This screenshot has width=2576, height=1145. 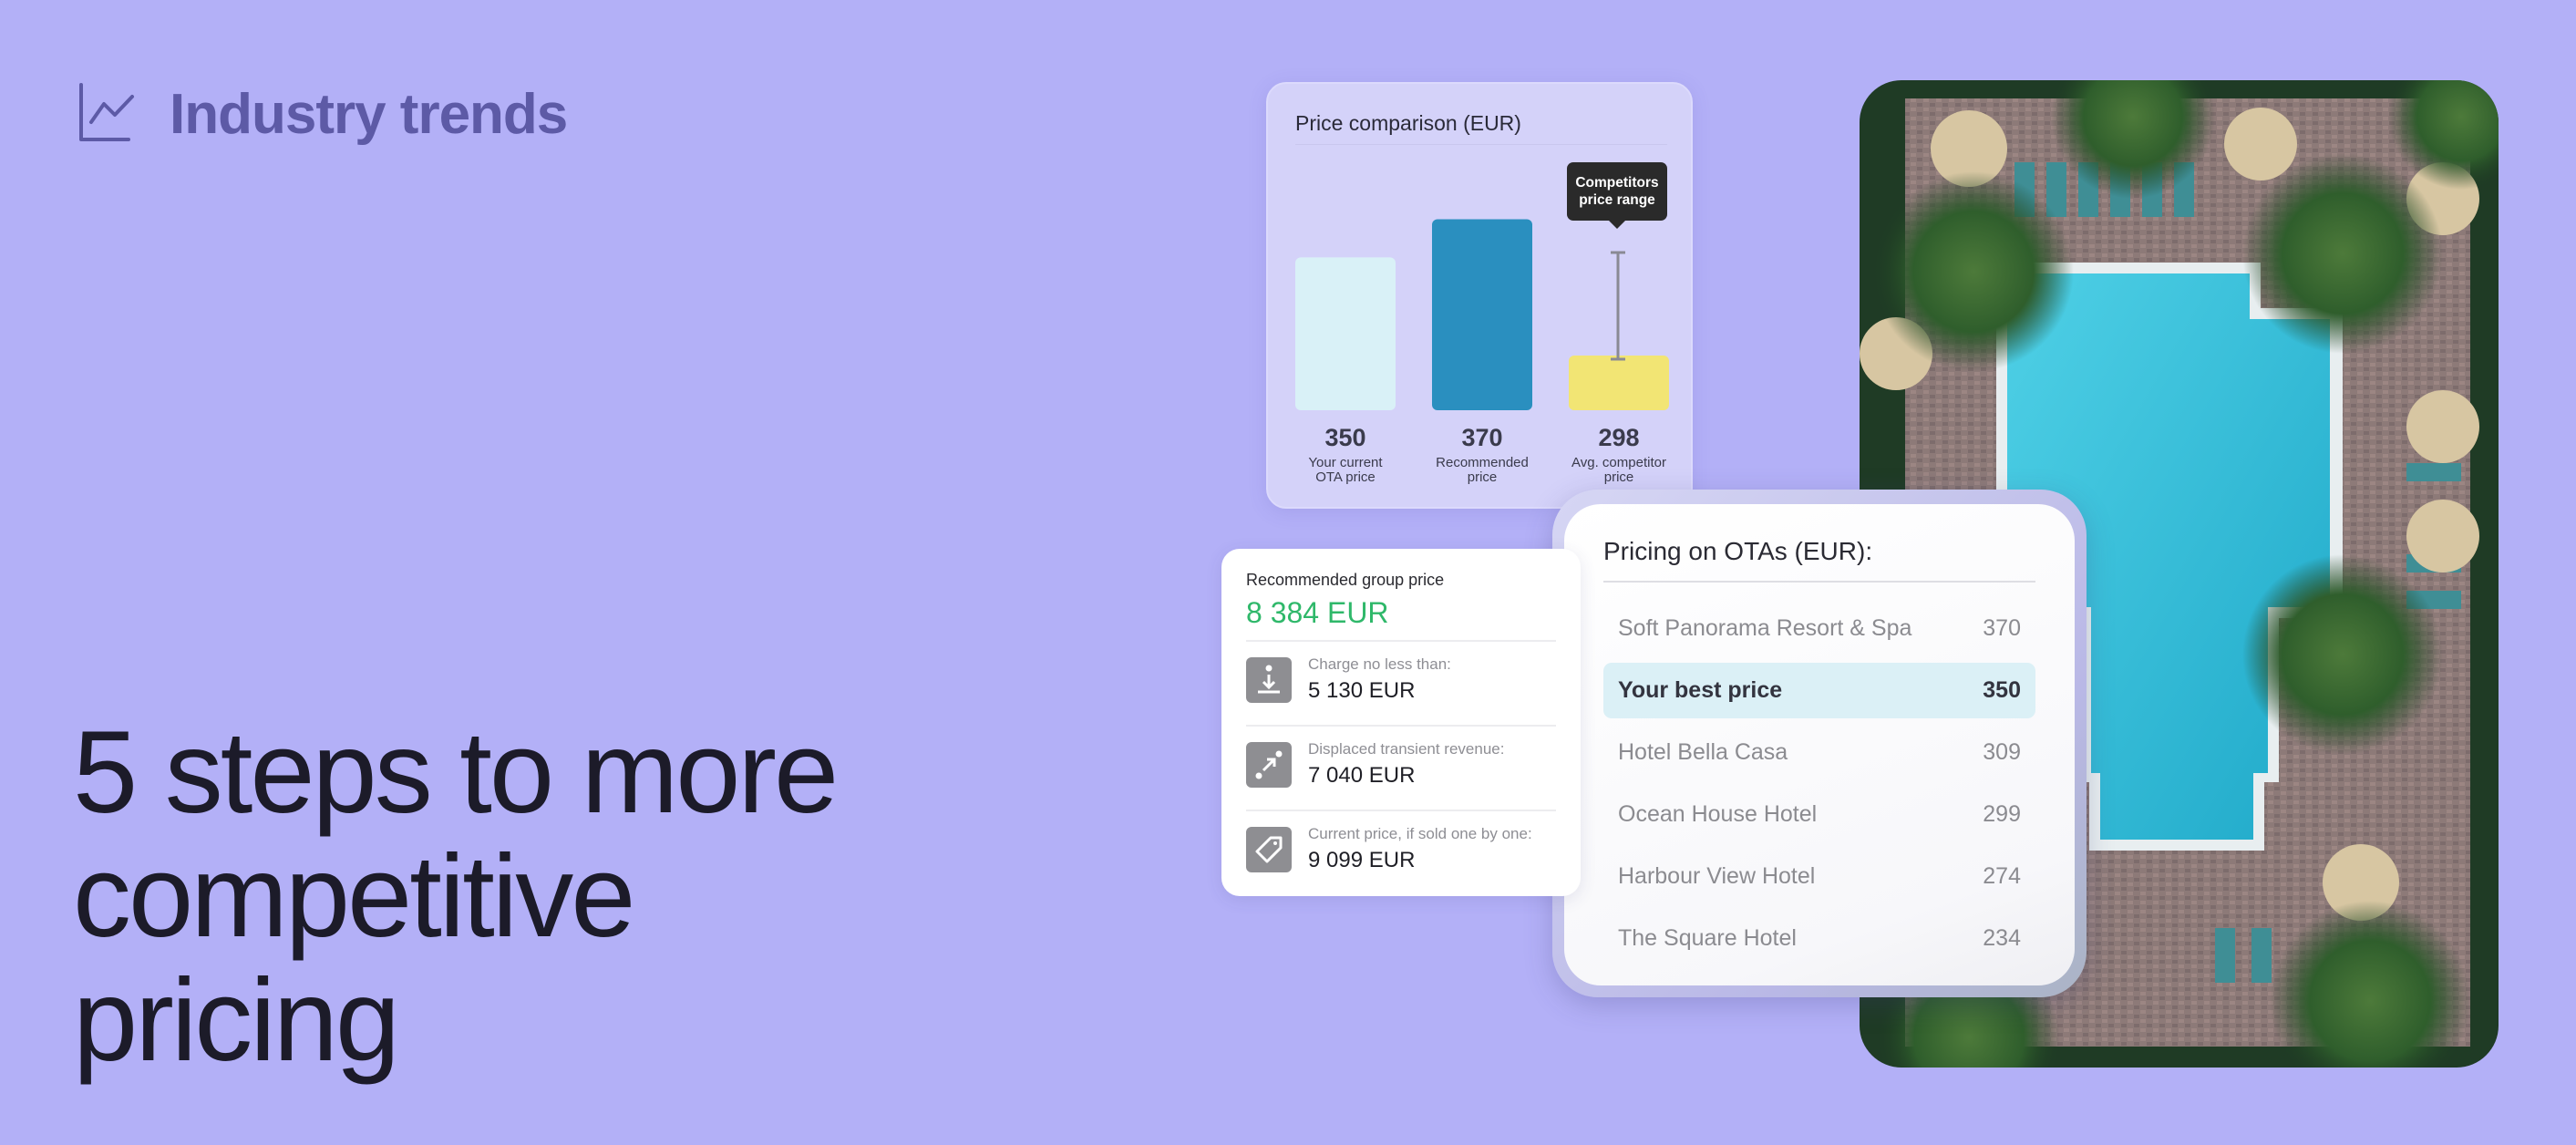 I want to click on hotel-price: 274, so click(x=2002, y=876).